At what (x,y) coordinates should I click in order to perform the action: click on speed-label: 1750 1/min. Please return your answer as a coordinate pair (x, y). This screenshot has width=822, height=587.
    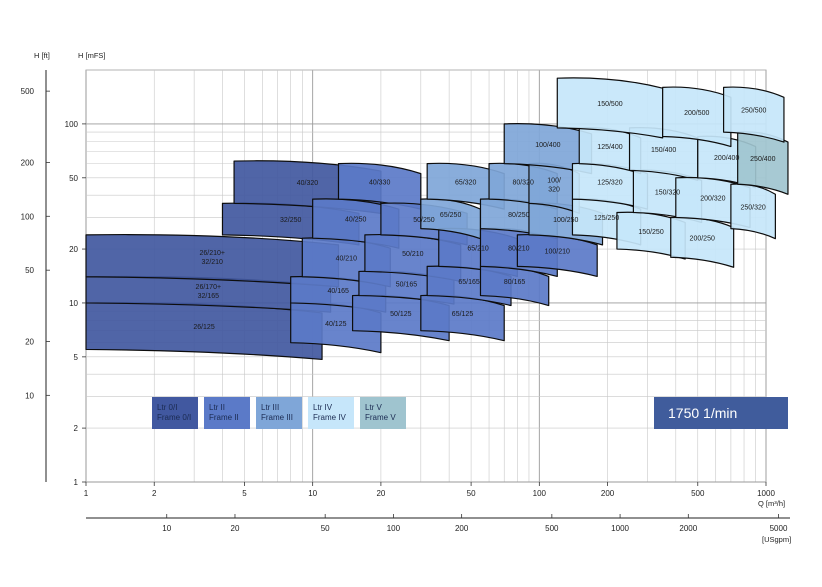
    Looking at the image, I should click on (702, 413).